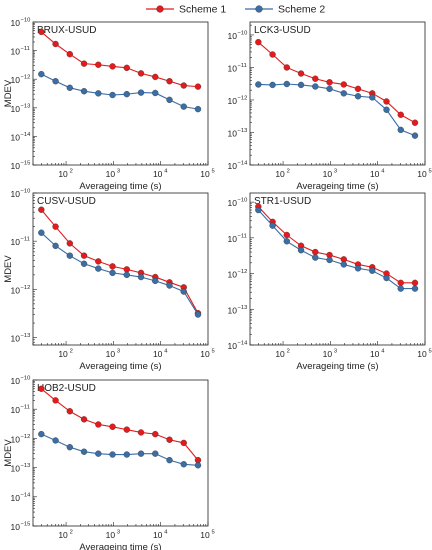 Image resolution: width=432 pixels, height=550 pixels. Describe the element at coordinates (26, 525) in the screenshot. I see `y-tick-exponent: −15` at that location.